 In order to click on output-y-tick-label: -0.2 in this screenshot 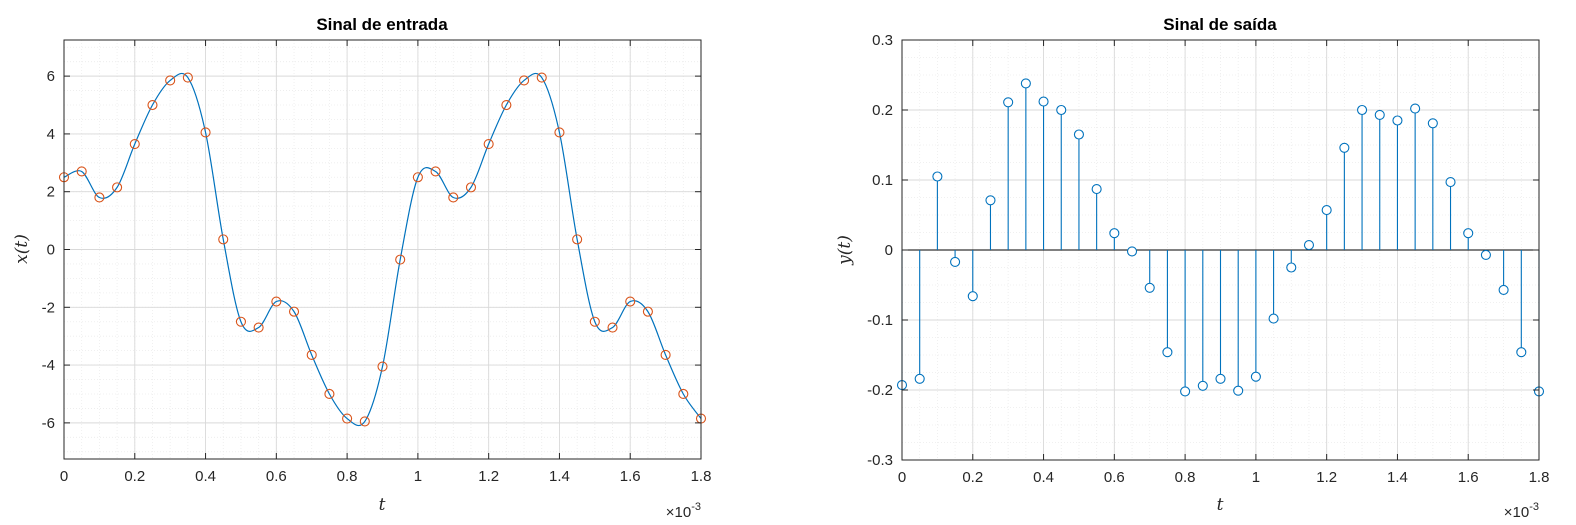, I will do `click(880, 390)`.